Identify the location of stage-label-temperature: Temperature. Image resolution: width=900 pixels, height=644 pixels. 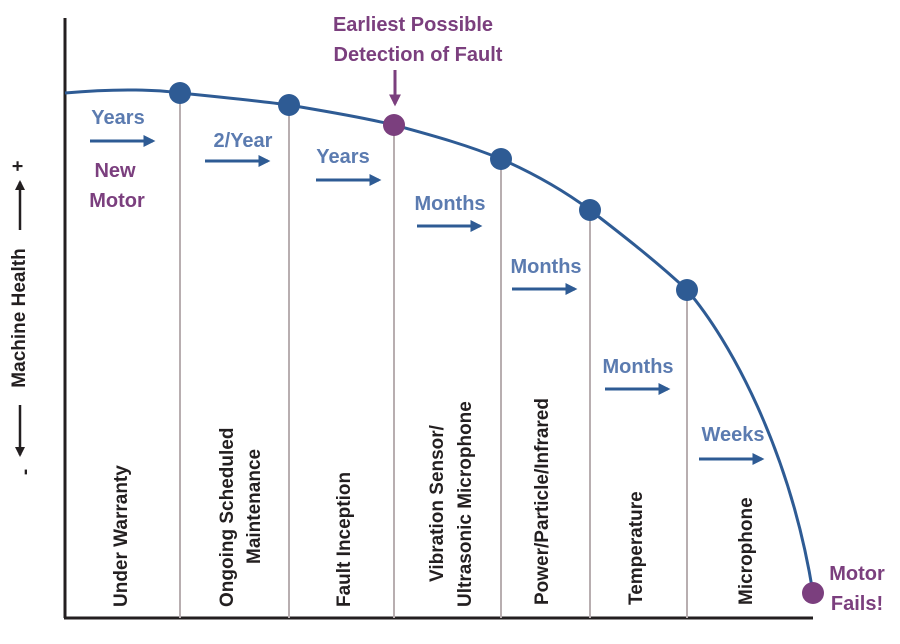
(636, 548).